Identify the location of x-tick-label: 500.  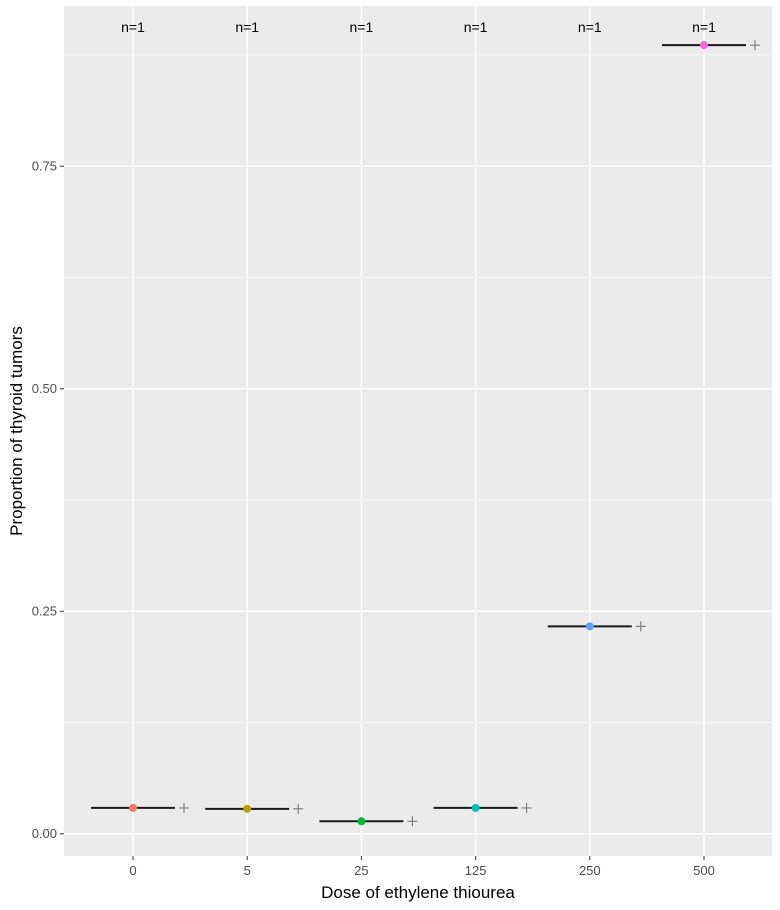
(704, 870).